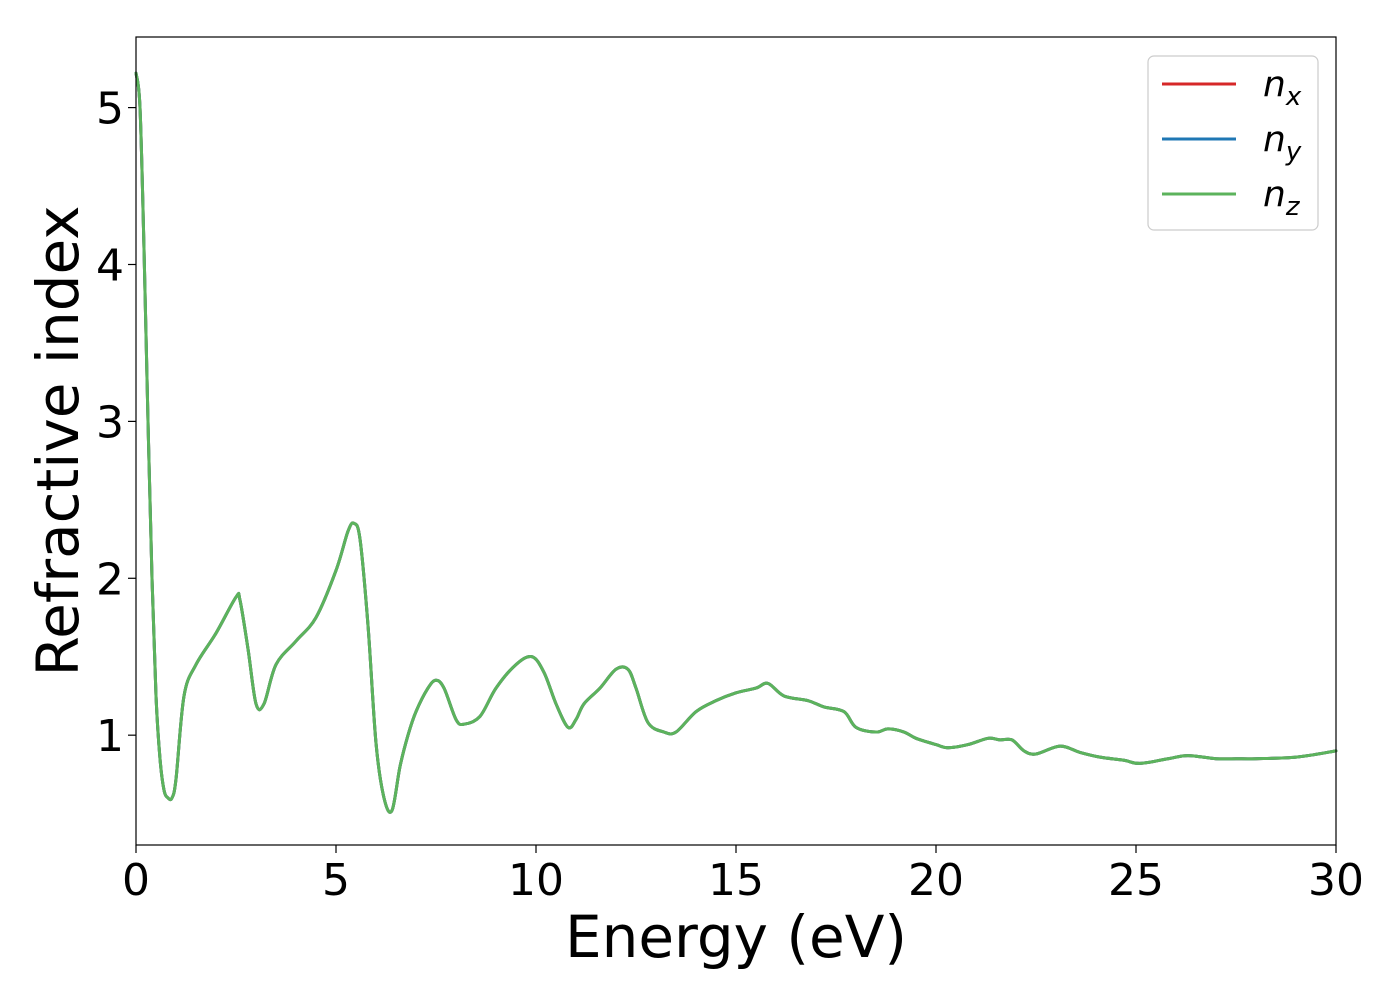  I want to click on y-tick-label-4: 4, so click(110, 265).